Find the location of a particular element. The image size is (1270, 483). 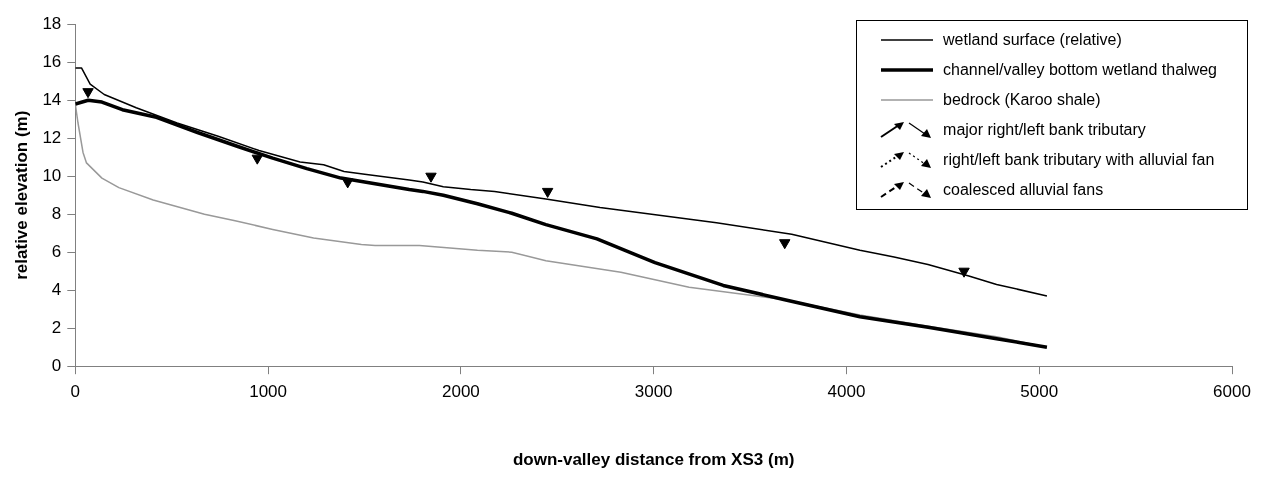

y-tick-label: 6 is located at coordinates (56, 251).